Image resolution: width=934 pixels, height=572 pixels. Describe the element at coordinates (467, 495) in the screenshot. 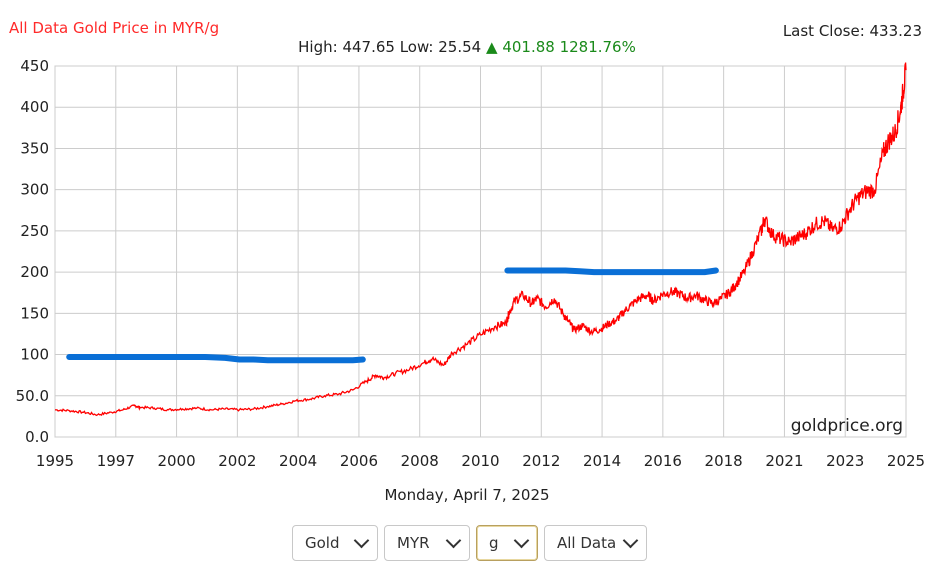

I see `date-label: Monday, April 7, 2025` at that location.